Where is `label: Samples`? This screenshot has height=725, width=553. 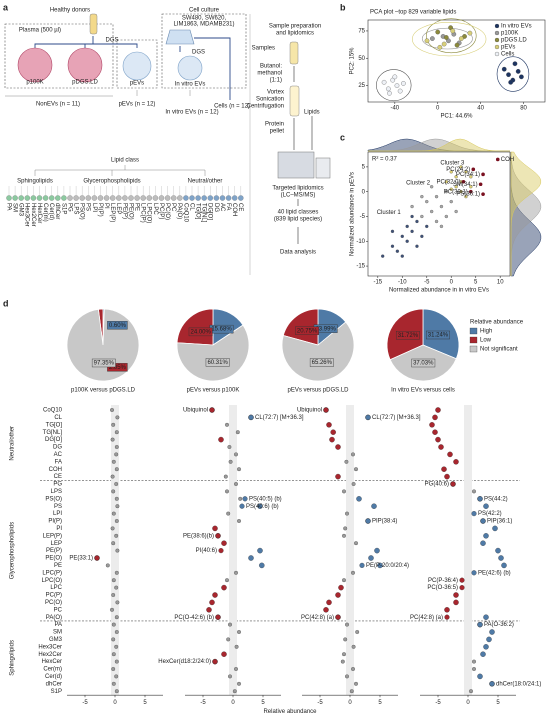 label: Samples is located at coordinates (263, 49).